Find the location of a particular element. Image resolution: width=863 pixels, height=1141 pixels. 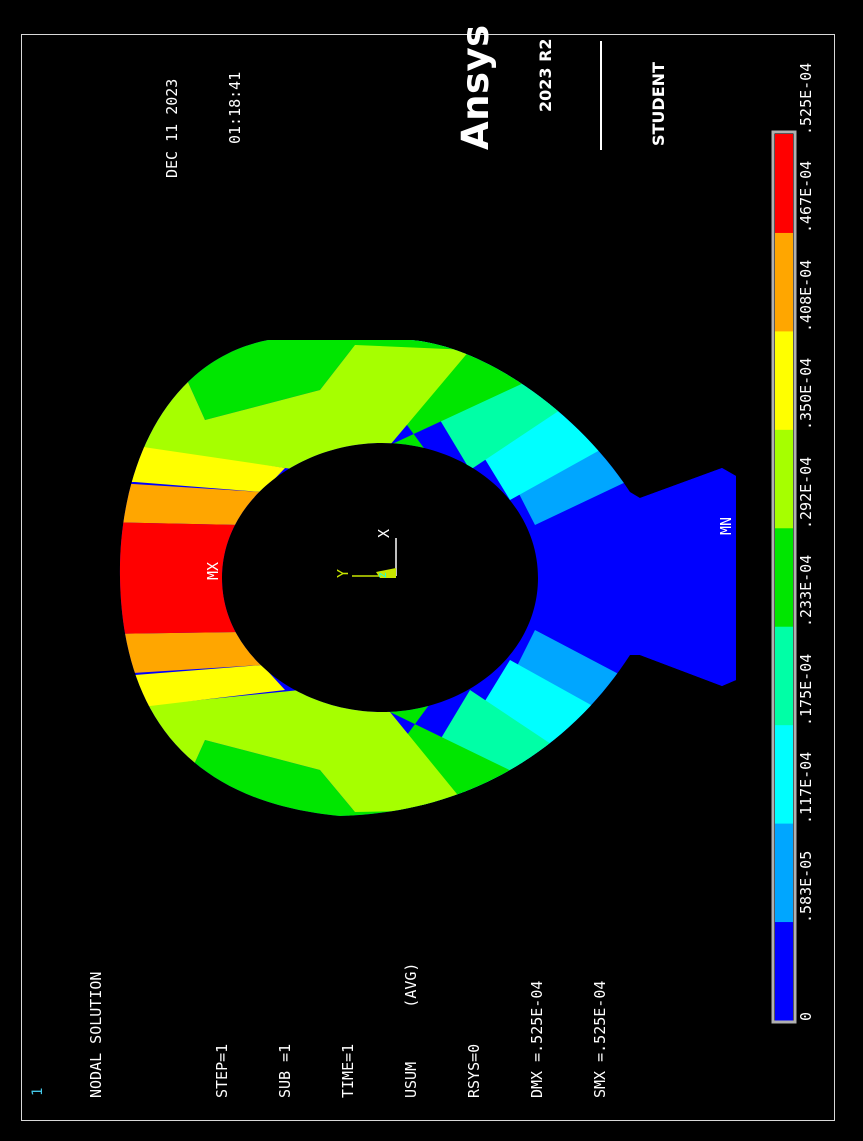

legend-swatches is located at coordinates (784, 577).